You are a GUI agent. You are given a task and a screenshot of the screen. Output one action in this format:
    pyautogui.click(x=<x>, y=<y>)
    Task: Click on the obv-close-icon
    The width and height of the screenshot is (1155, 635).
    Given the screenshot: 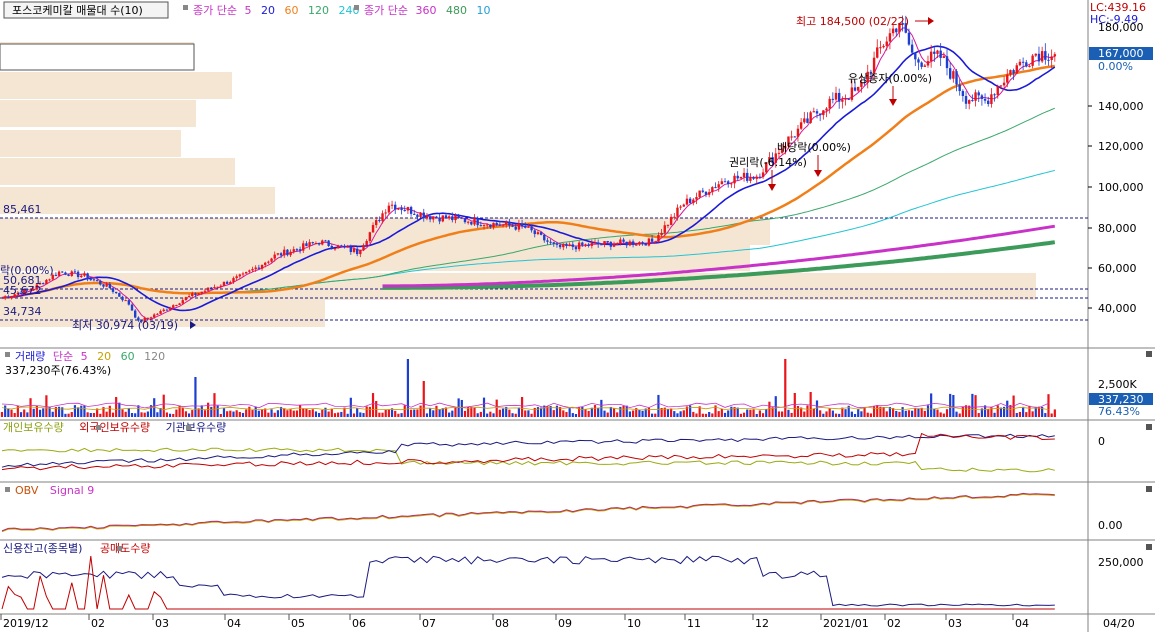 What is the action you would take?
    pyautogui.click(x=1149, y=489)
    